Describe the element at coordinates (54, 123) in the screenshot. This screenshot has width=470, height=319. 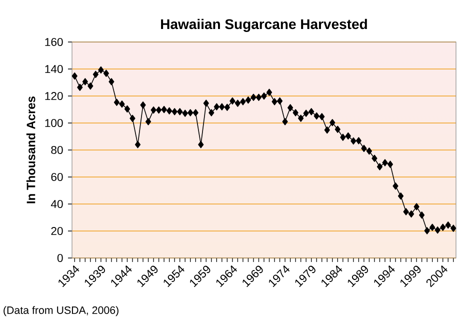
I see `y-tick-label: 100` at that location.